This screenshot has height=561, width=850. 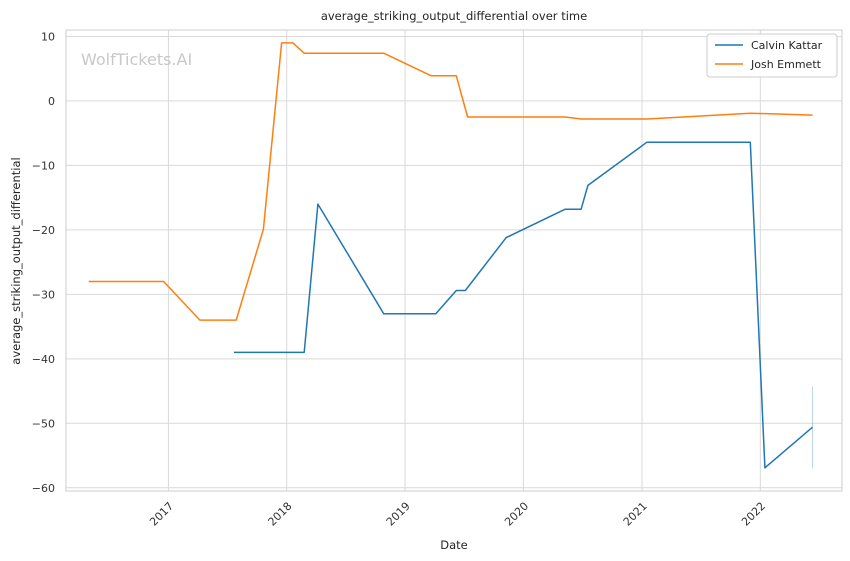 What do you see at coordinates (161, 514) in the screenshot?
I see `x-tick-label: 2017` at bounding box center [161, 514].